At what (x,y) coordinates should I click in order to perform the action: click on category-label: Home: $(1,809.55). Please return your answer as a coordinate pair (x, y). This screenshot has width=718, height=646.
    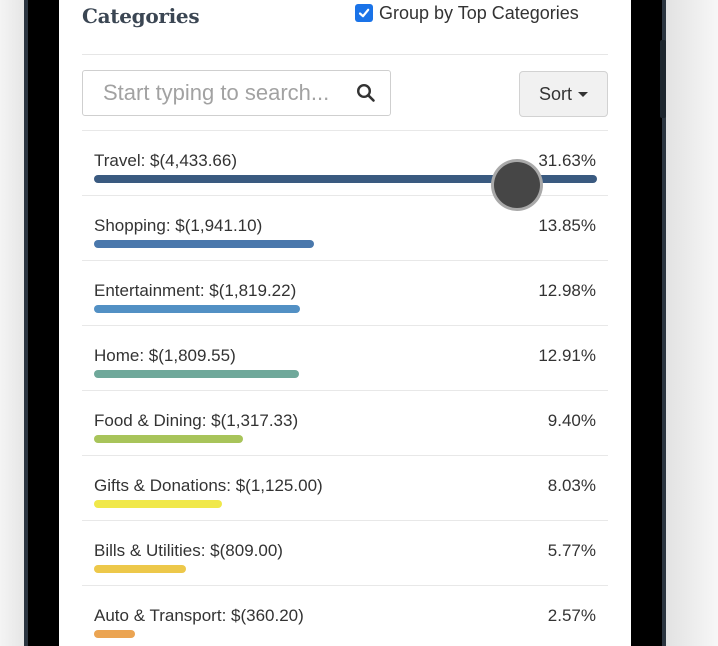
    Looking at the image, I should click on (165, 355).